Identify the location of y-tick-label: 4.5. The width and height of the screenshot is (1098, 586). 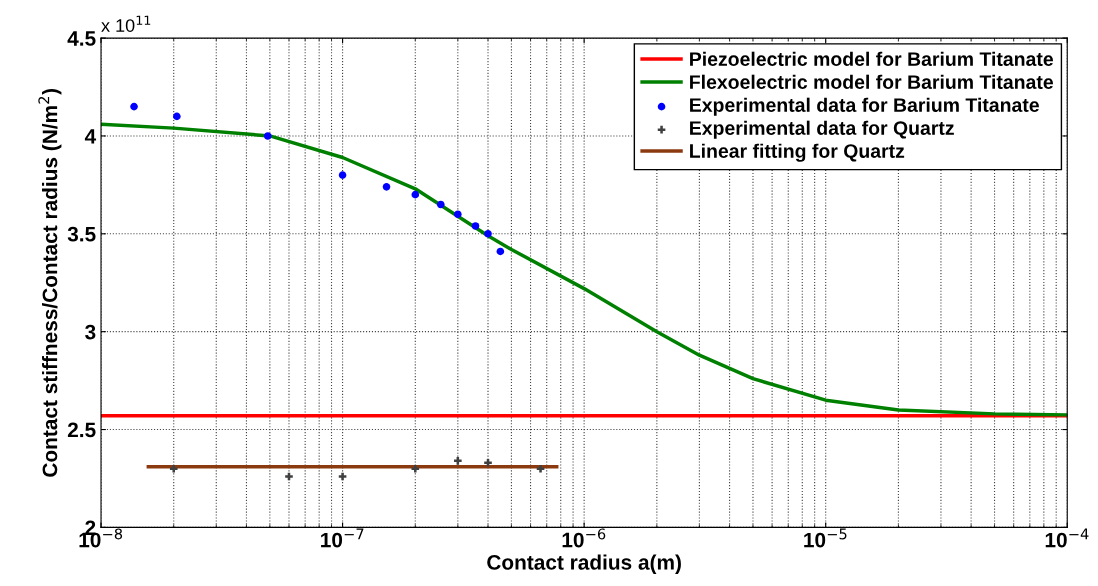
(81, 38).